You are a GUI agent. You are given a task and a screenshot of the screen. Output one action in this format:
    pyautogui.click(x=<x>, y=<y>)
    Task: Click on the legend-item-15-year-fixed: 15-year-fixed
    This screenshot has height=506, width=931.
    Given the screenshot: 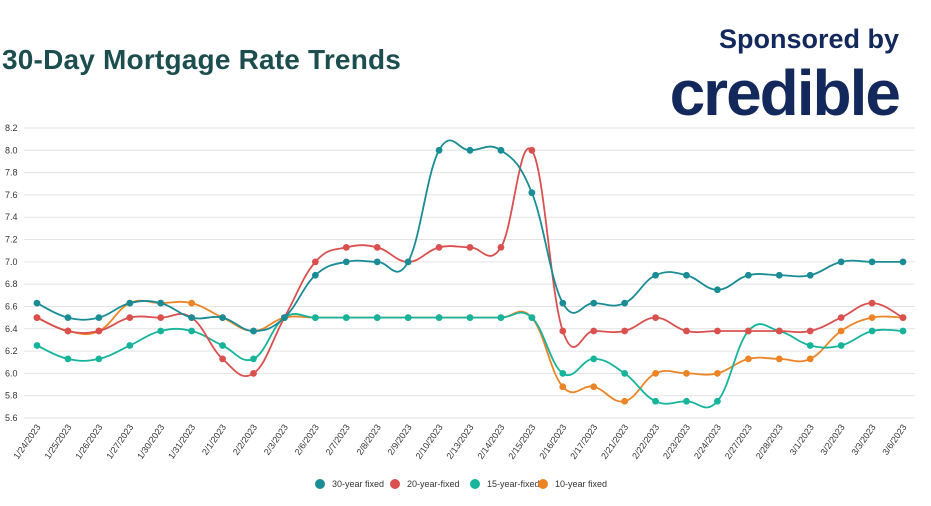 What is the action you would take?
    pyautogui.click(x=505, y=484)
    